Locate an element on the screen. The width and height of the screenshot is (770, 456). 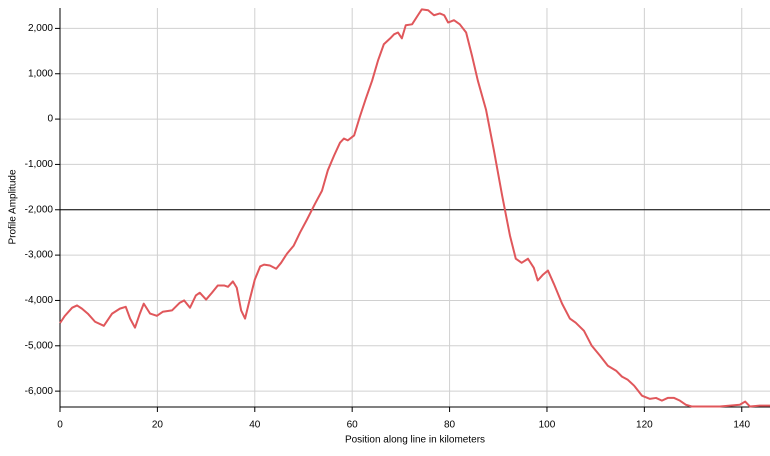
y-tick-label: -2,000 is located at coordinates (39, 209).